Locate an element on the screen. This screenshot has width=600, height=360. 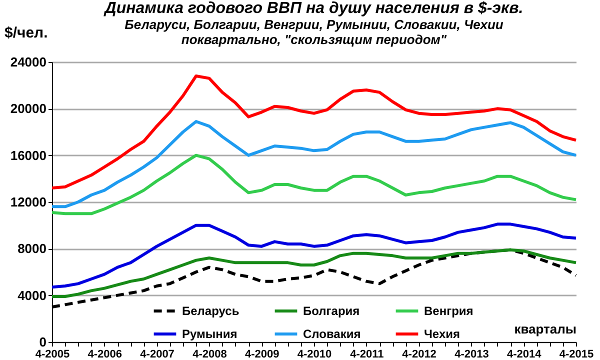
x-tick-label: 4-2009 is located at coordinates (262, 354).